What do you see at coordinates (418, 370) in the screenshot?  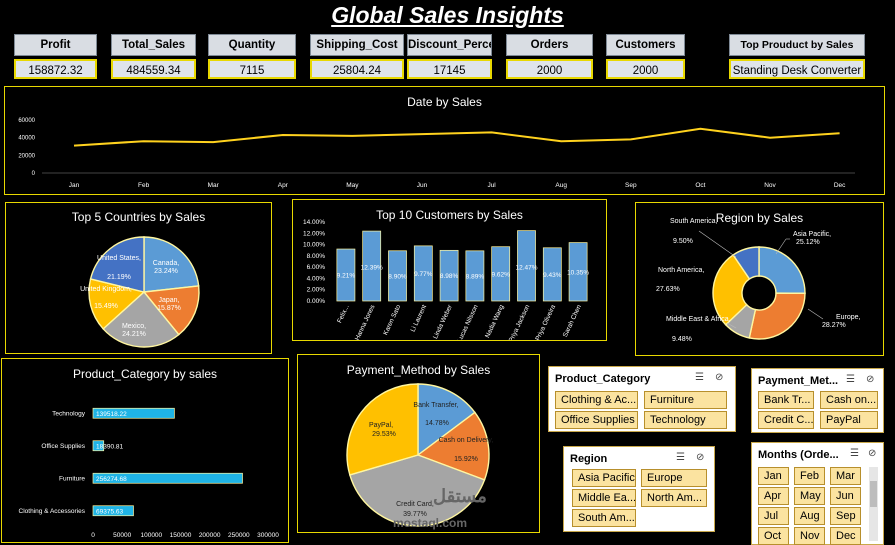 I see `chart-title: Payment_Method by Sales` at bounding box center [418, 370].